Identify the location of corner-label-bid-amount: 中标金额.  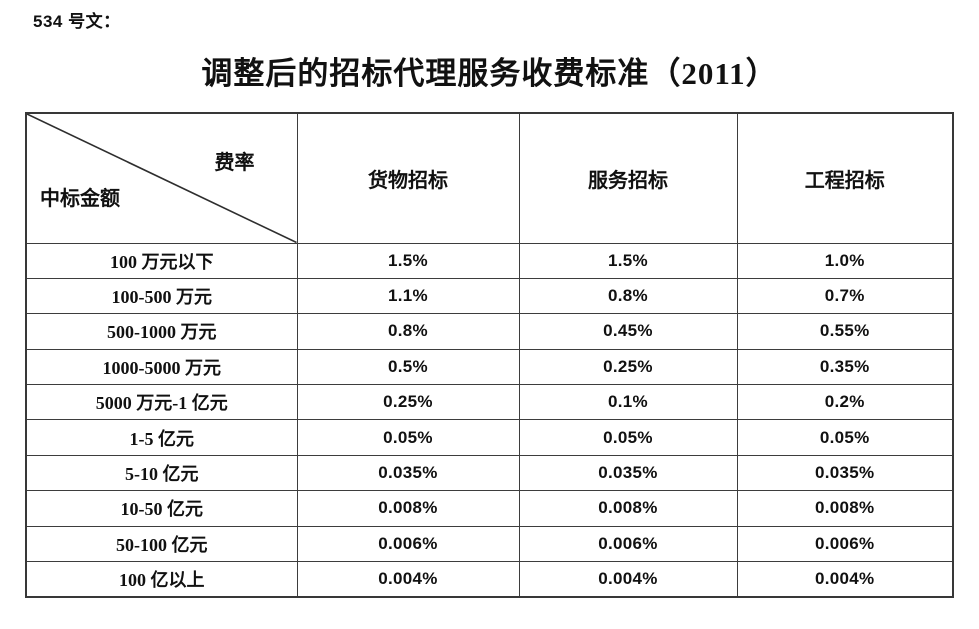
(80, 198).